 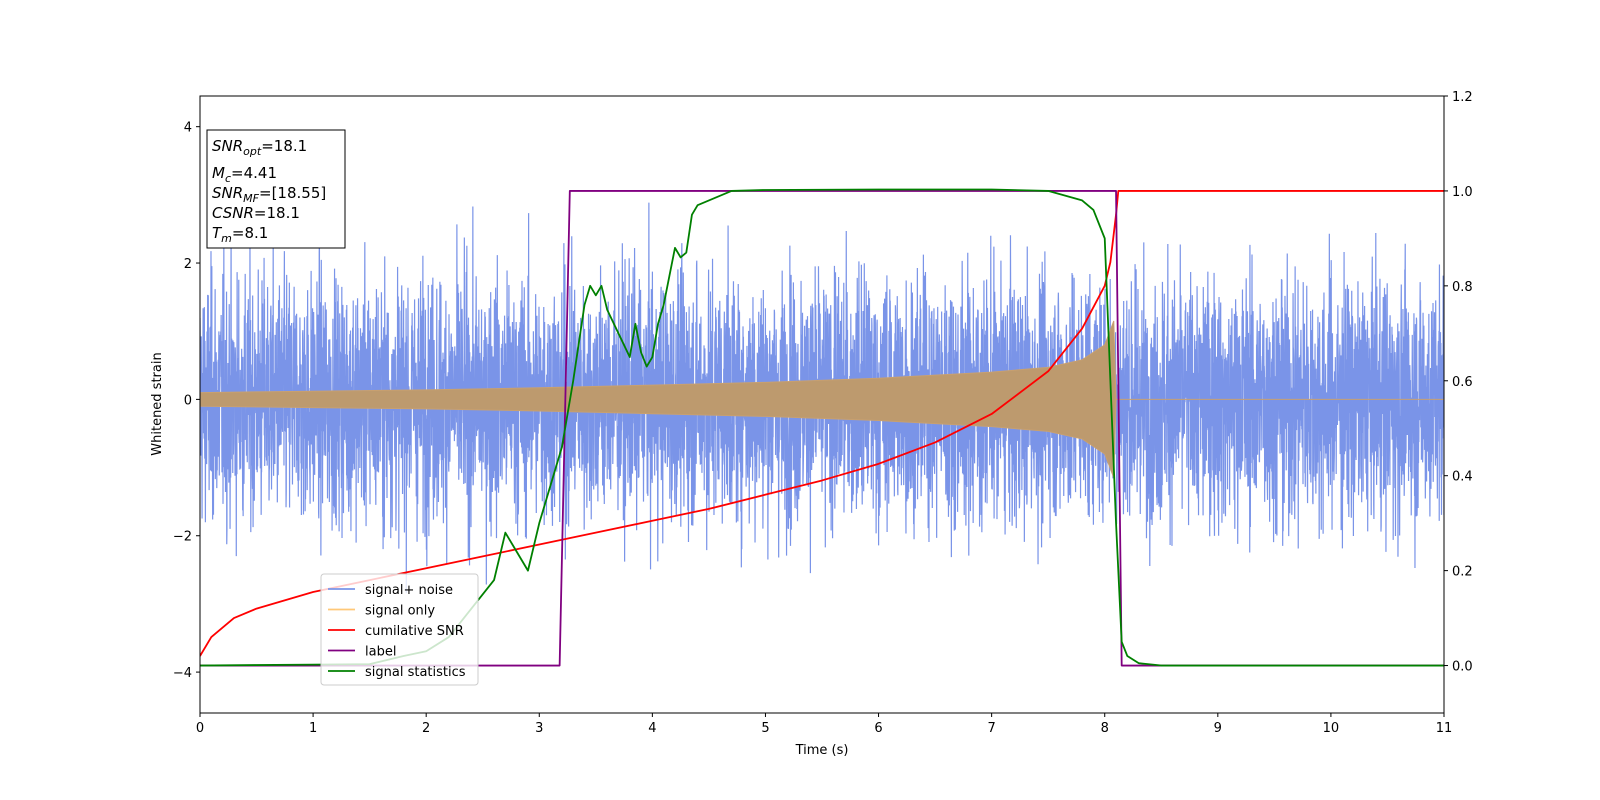 What do you see at coordinates (227, 193) in the screenshot?
I see `info-snr-mf-base: SNR` at bounding box center [227, 193].